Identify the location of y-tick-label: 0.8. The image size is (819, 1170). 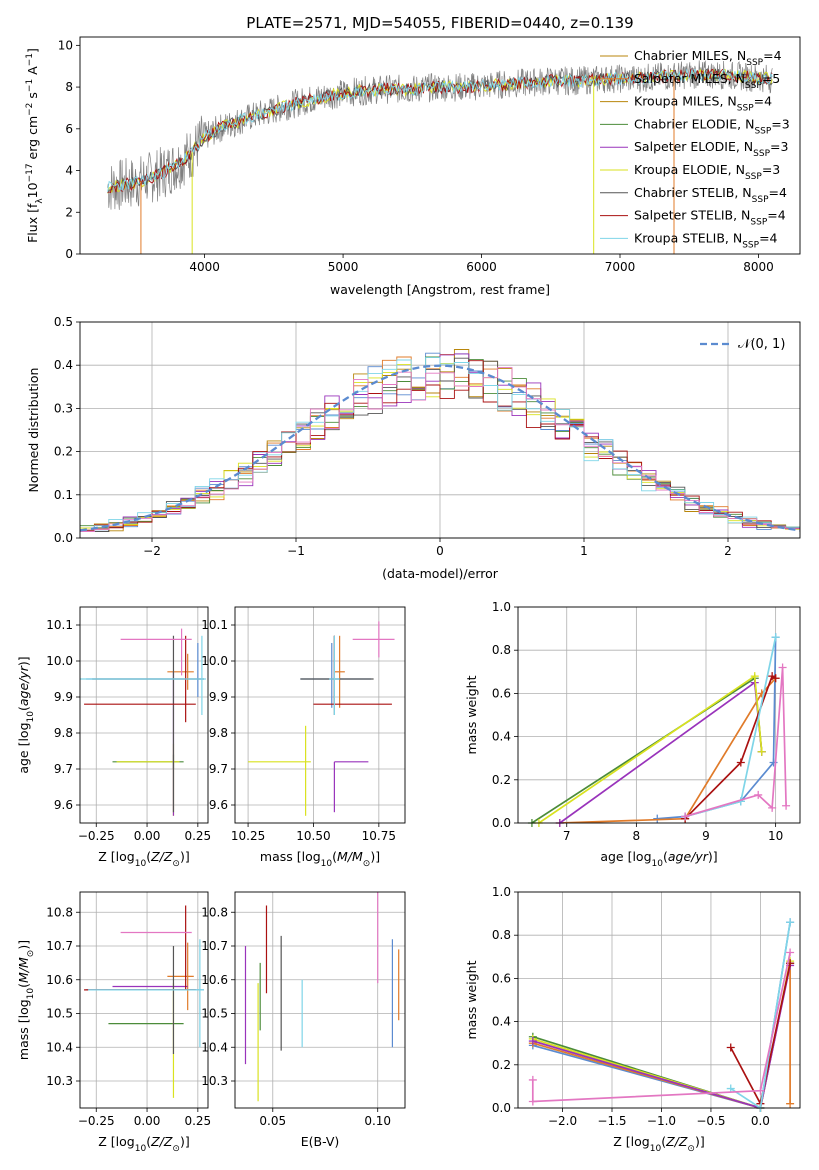
(501, 650).